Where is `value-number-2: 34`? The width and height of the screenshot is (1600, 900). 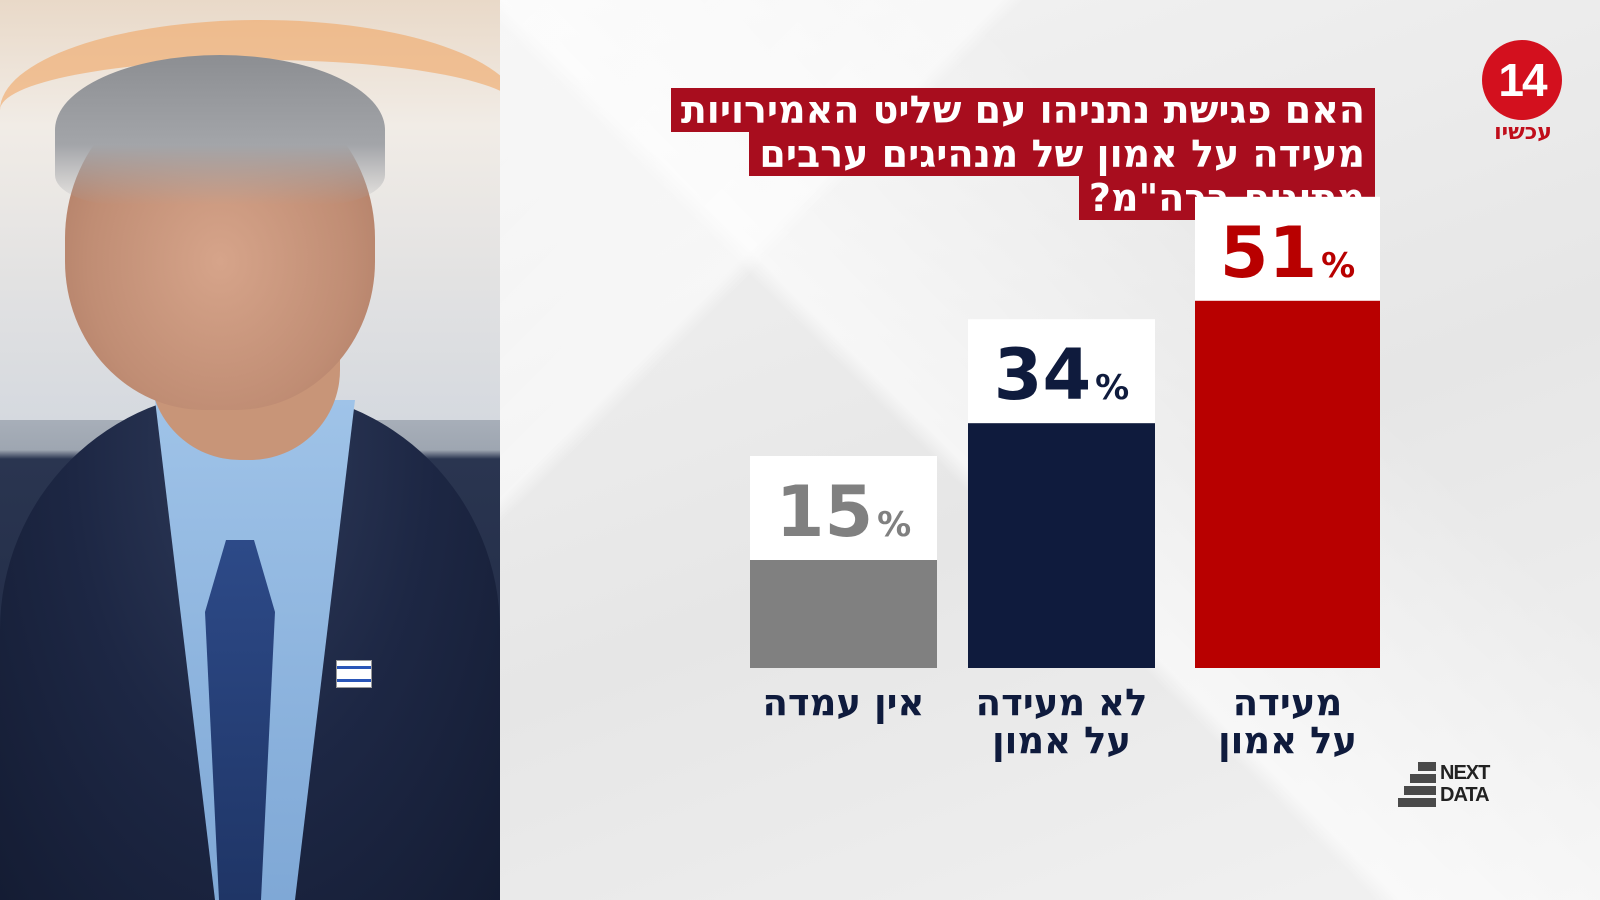 value-number-2: 34 is located at coordinates (1042, 375).